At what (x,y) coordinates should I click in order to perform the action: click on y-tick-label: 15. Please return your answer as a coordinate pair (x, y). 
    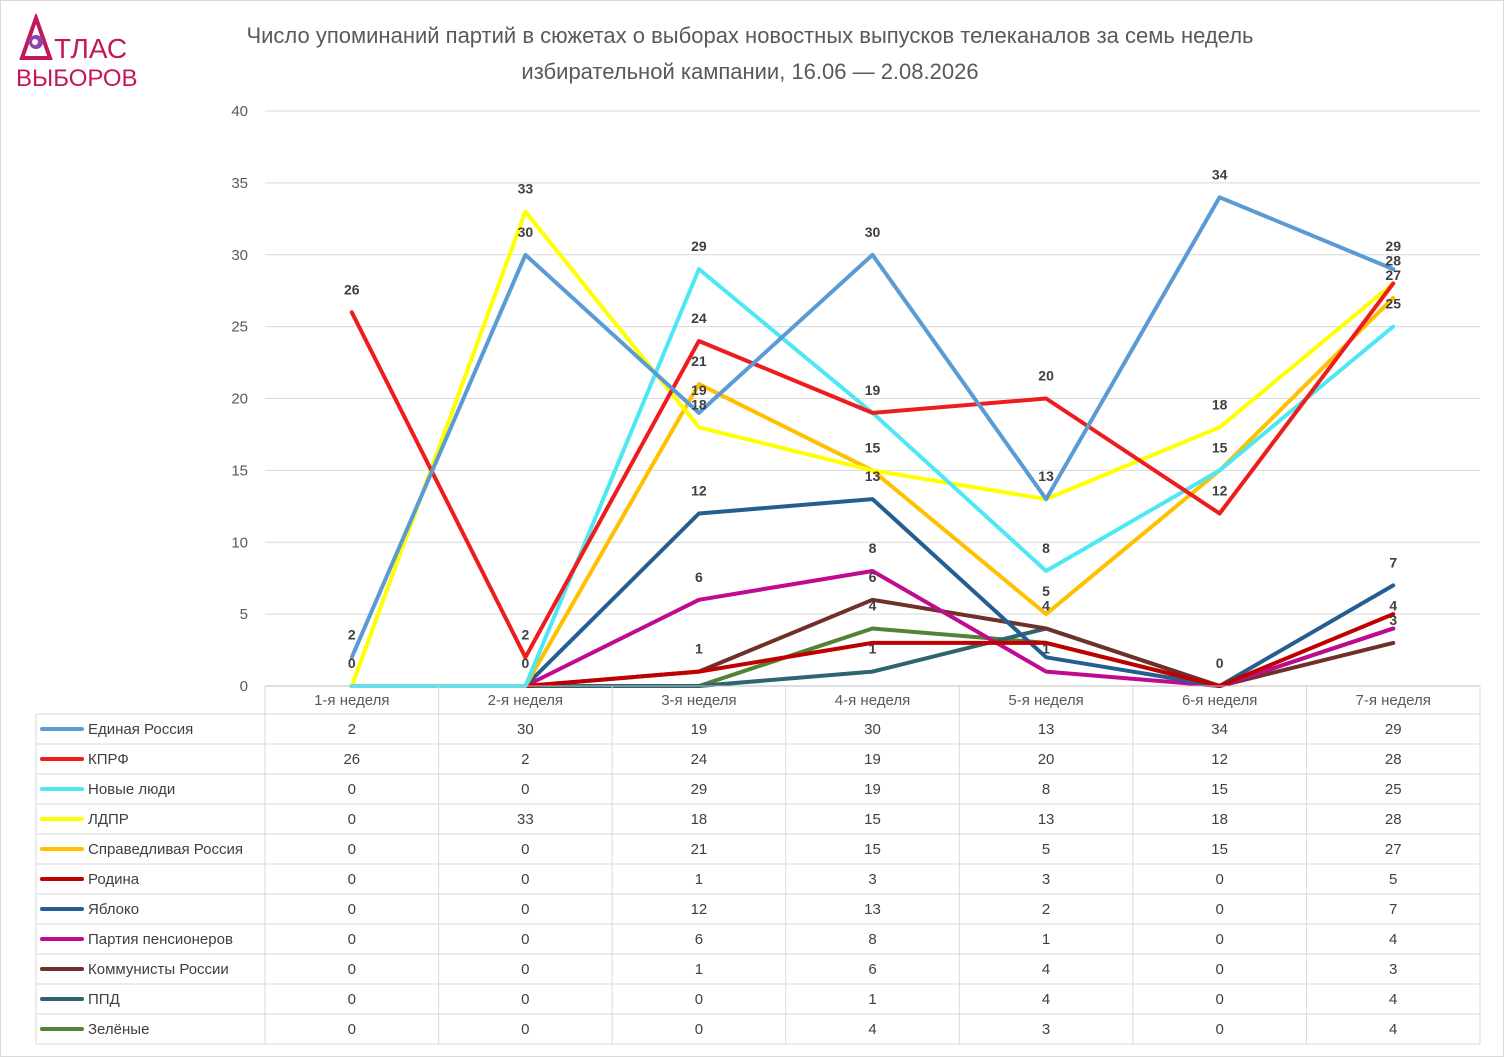
    Looking at the image, I should click on (239, 470).